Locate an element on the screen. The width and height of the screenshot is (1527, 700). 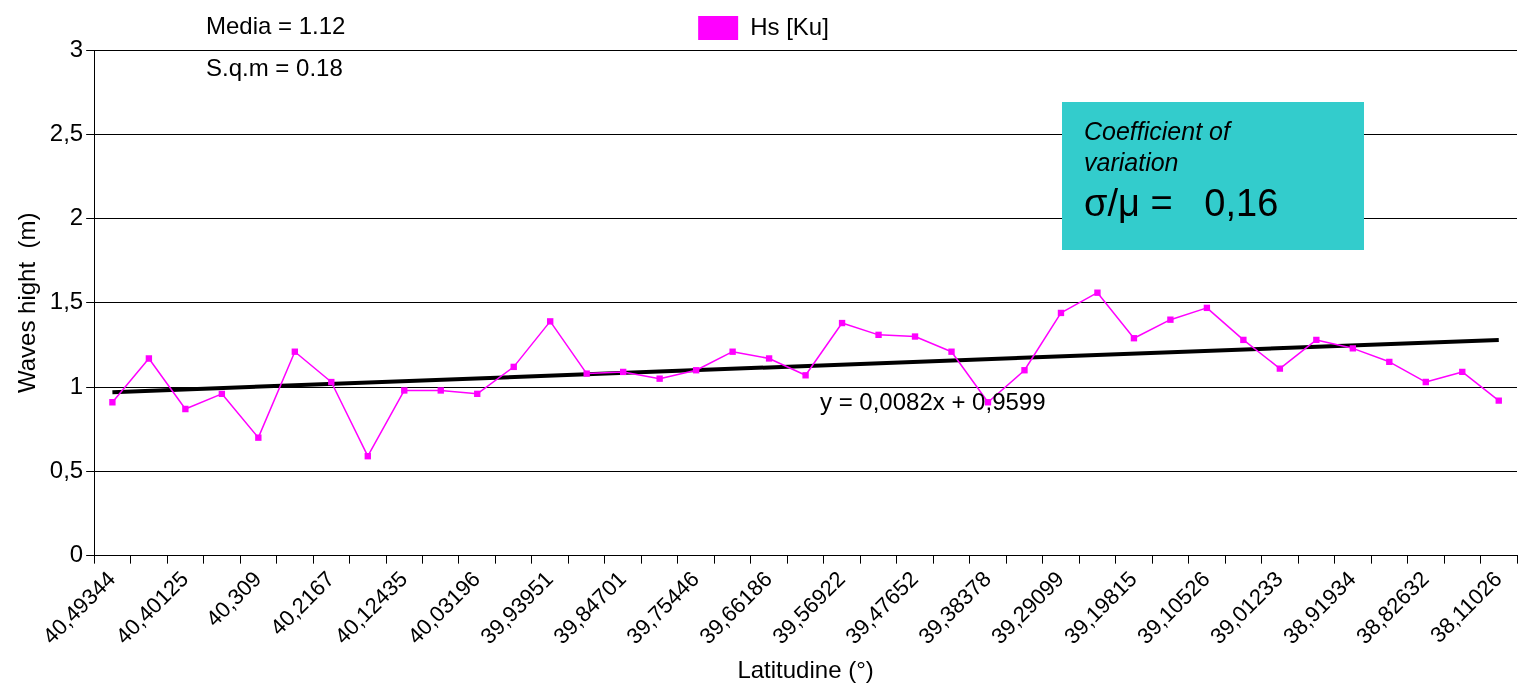
y-tick-label: 2 is located at coordinates (76, 217).